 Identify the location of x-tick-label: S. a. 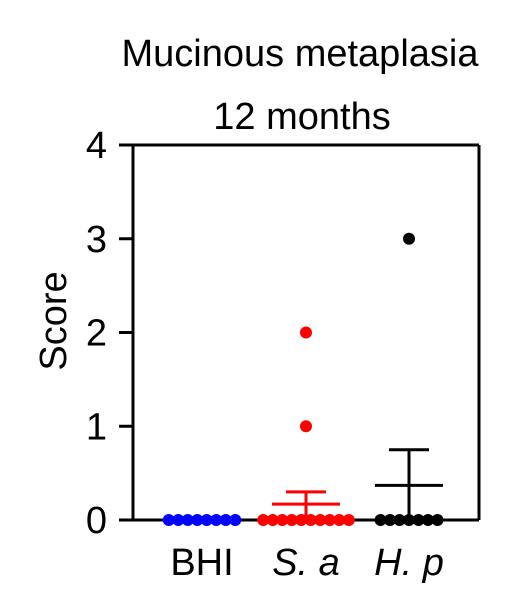
(306, 563).